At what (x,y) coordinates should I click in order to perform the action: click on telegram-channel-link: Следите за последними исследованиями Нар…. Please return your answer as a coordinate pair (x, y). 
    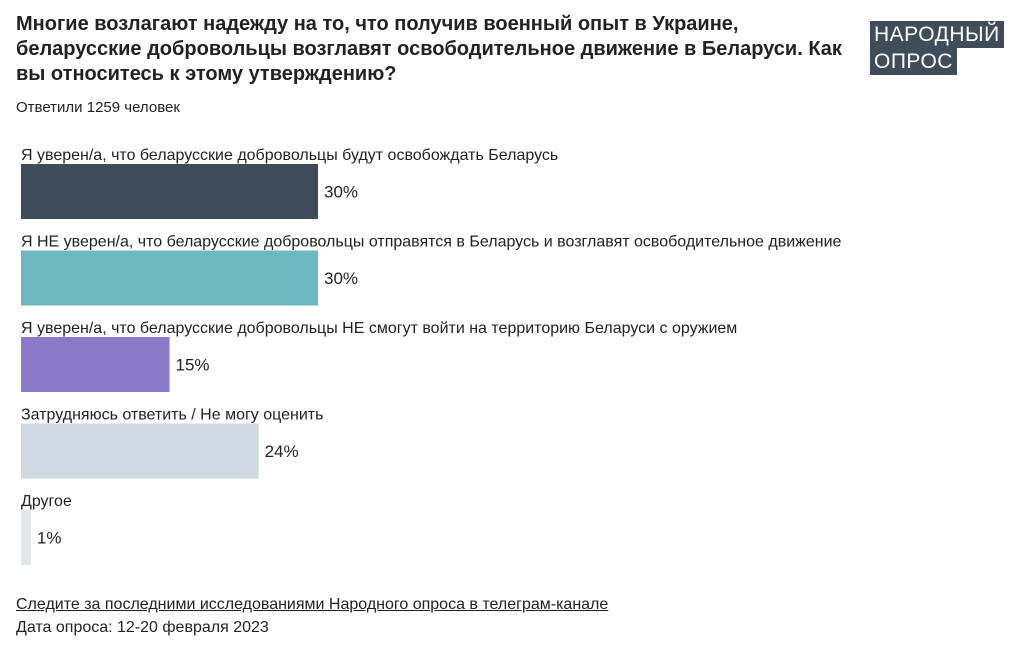
    Looking at the image, I should click on (312, 604).